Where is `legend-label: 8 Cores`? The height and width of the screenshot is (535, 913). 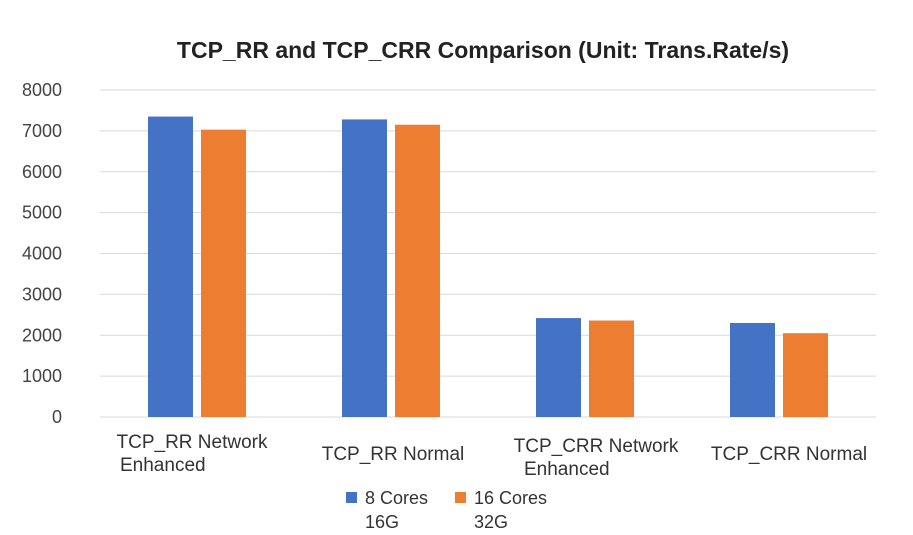 legend-label: 8 Cores is located at coordinates (396, 498).